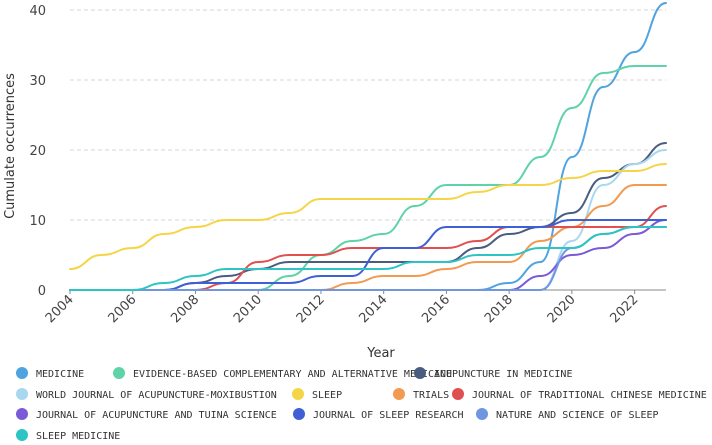  I want to click on legend-label-10: NATURE AND SCIENCE OF SLEEP, so click(577, 415).